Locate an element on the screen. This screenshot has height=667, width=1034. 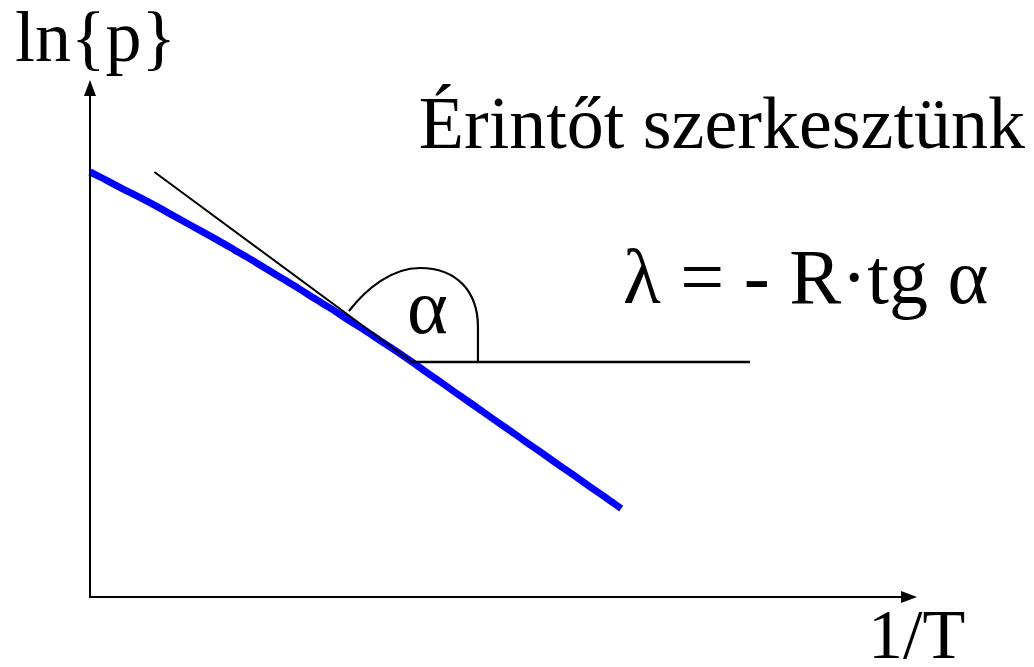
x-axis-title: 1/T is located at coordinates (917, 631).